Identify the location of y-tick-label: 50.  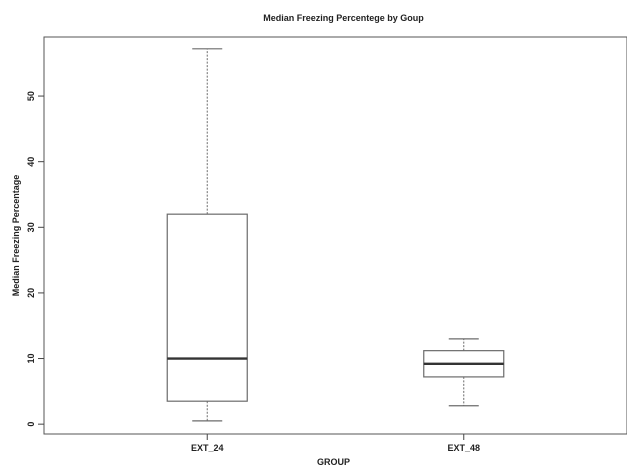
(31, 96).